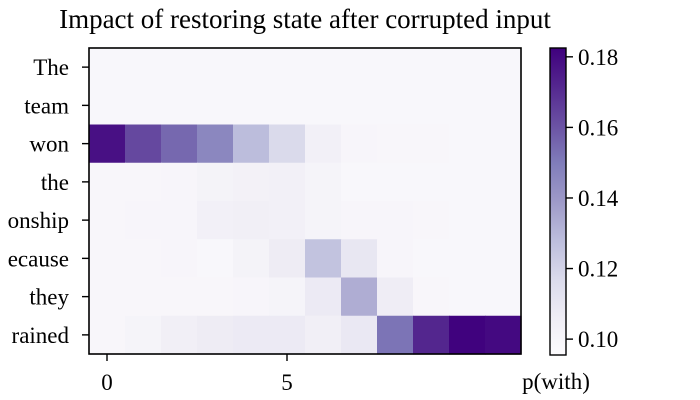  Describe the element at coordinates (598, 57) in the screenshot. I see `colorbar-tick-label: 0.18` at that location.